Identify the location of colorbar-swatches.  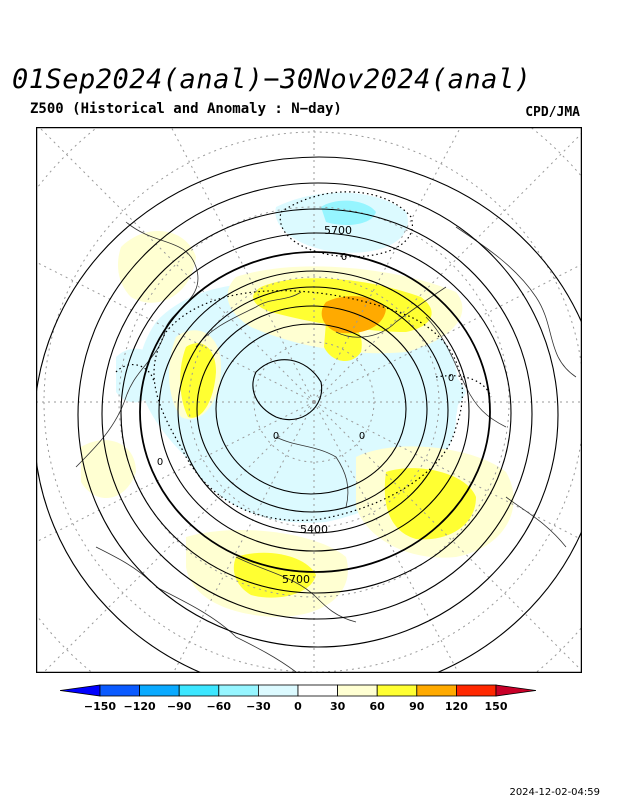
(298, 690).